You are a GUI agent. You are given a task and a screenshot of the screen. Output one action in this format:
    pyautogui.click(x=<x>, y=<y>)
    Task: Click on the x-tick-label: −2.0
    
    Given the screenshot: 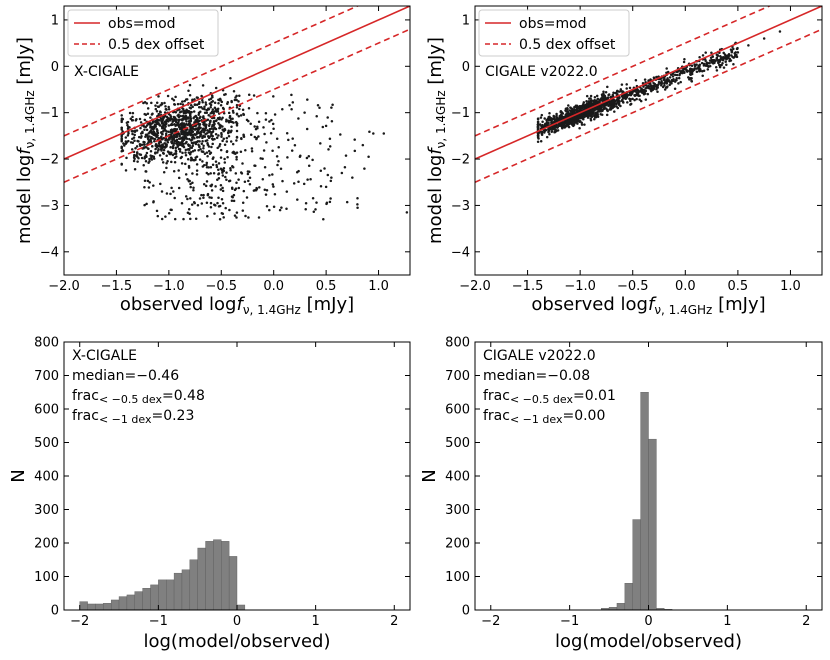 What is the action you would take?
    pyautogui.click(x=475, y=286)
    